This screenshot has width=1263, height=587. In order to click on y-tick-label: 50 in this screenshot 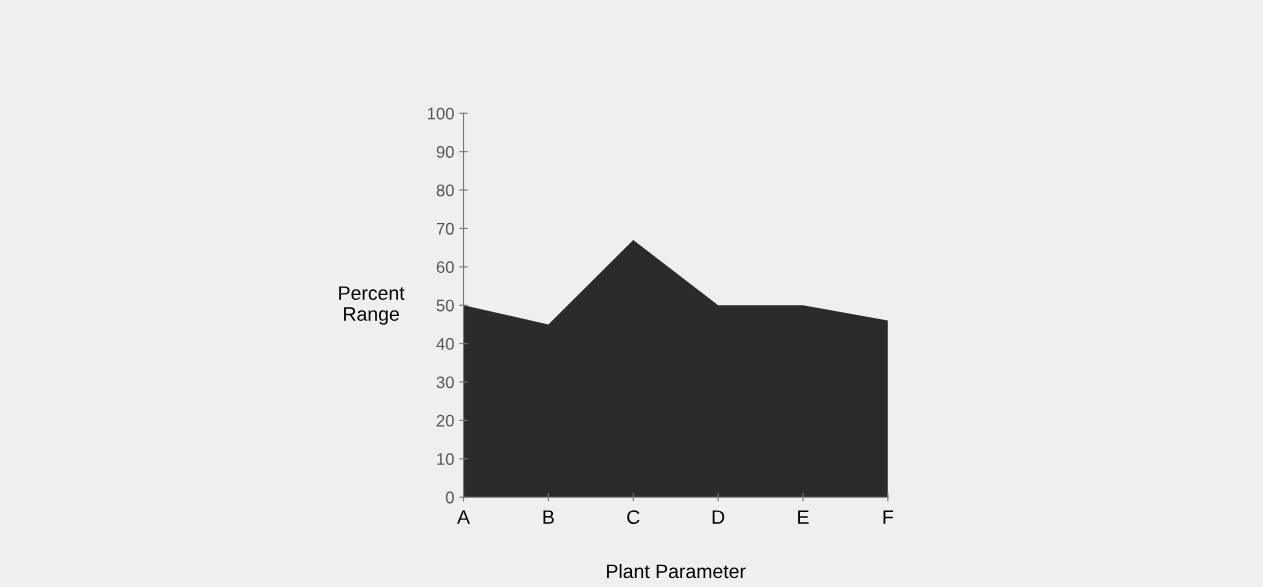, I will do `click(445, 305)`.